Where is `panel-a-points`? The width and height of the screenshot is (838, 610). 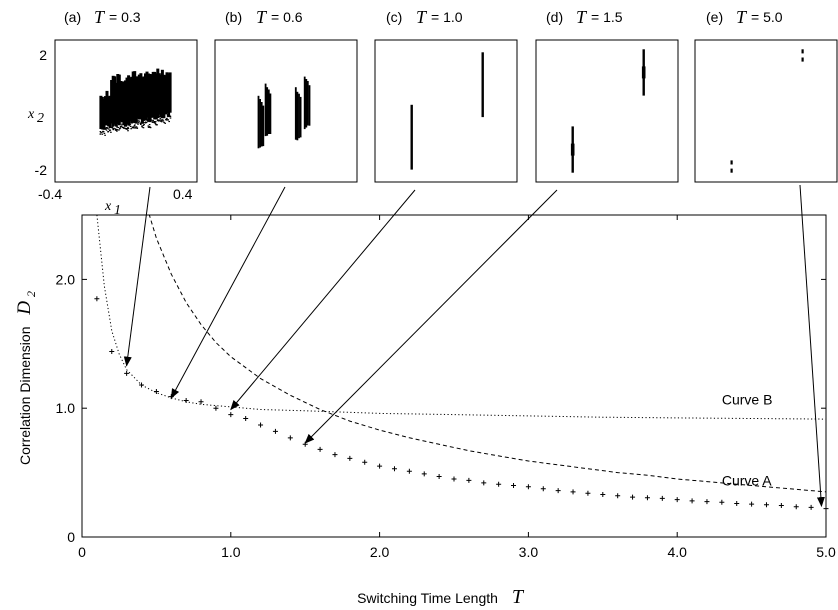 panel-a-points is located at coordinates (135, 102).